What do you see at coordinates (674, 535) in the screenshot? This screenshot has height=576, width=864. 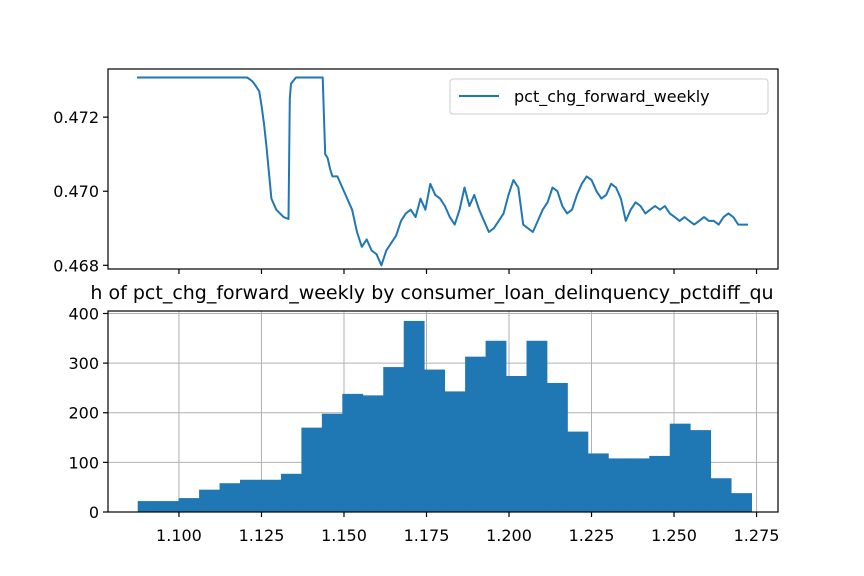 I see `histogram-x-tick-label: 1.250` at bounding box center [674, 535].